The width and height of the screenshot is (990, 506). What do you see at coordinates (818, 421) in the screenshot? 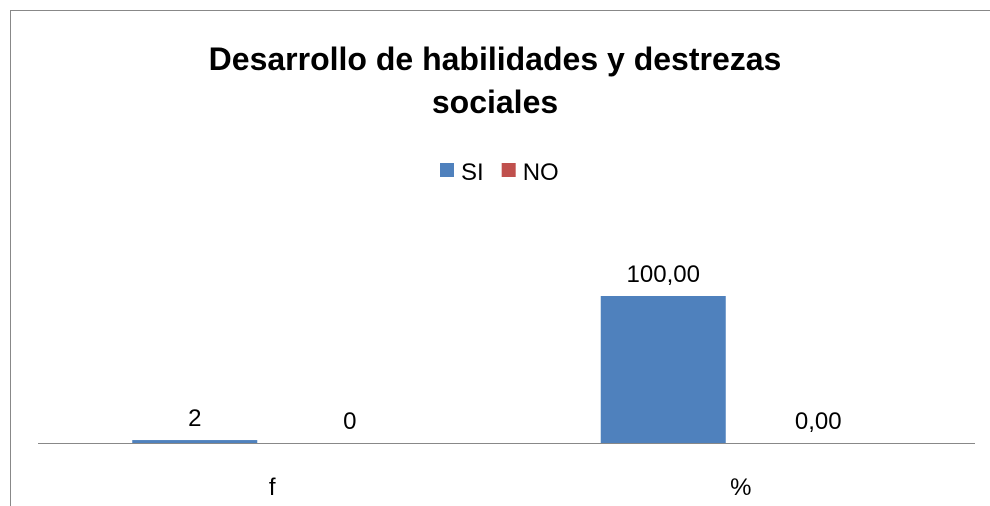
I see `value-label: 0,00` at bounding box center [818, 421].